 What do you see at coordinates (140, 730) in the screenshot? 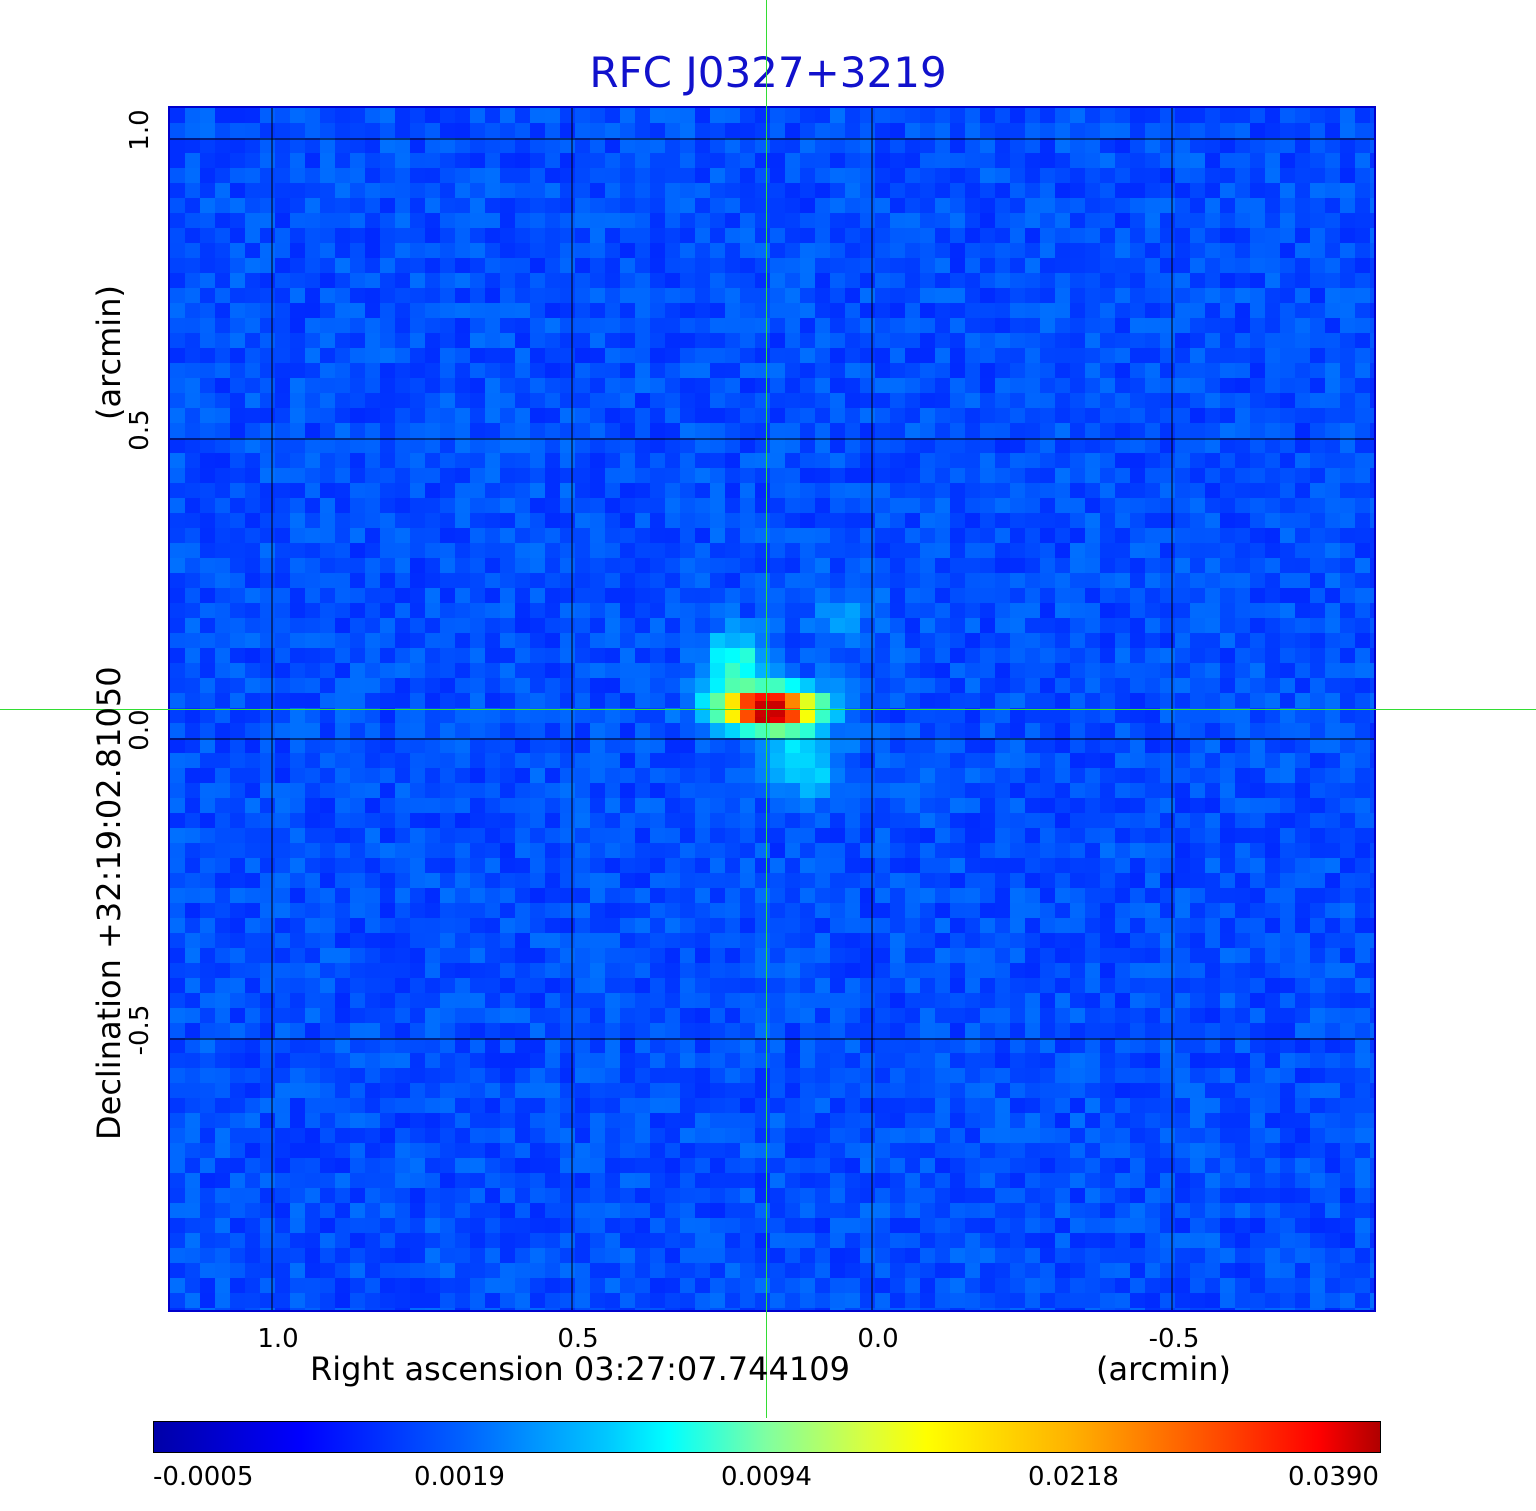
I see `y-tick-label: 0.0` at bounding box center [140, 730].